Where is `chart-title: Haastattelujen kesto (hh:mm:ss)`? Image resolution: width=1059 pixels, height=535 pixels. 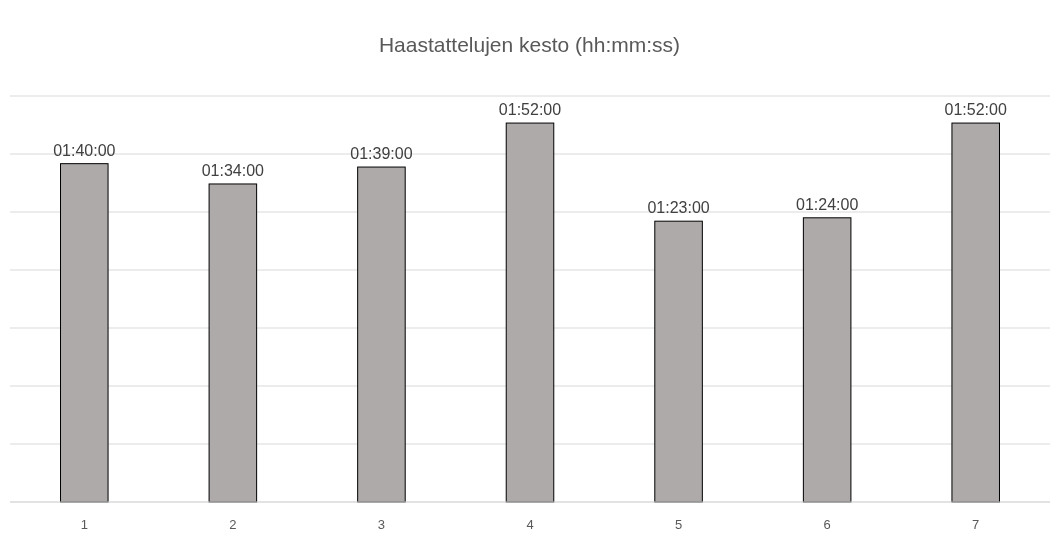
chart-title: Haastattelujen kesto (hh:mm:ss) is located at coordinates (529, 44).